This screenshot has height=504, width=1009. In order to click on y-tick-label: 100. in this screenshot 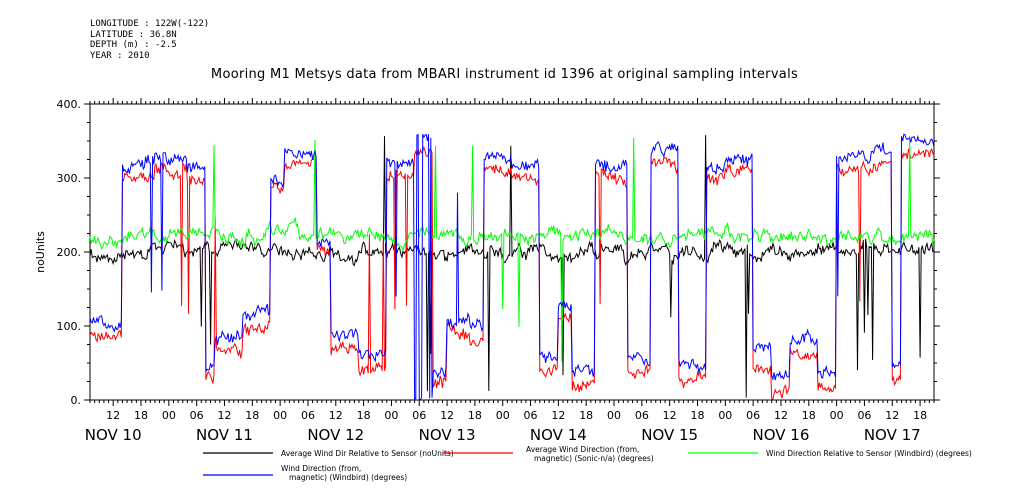, I will do `click(69, 326)`.